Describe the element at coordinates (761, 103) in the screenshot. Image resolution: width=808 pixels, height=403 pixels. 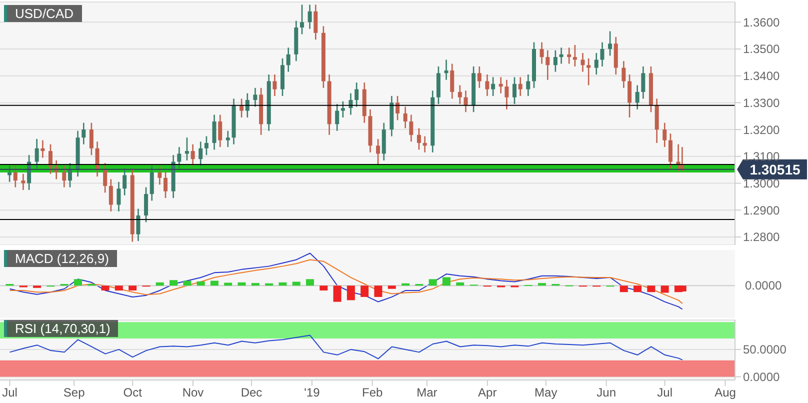
I see `y-tick-label: 1.3300` at that location.